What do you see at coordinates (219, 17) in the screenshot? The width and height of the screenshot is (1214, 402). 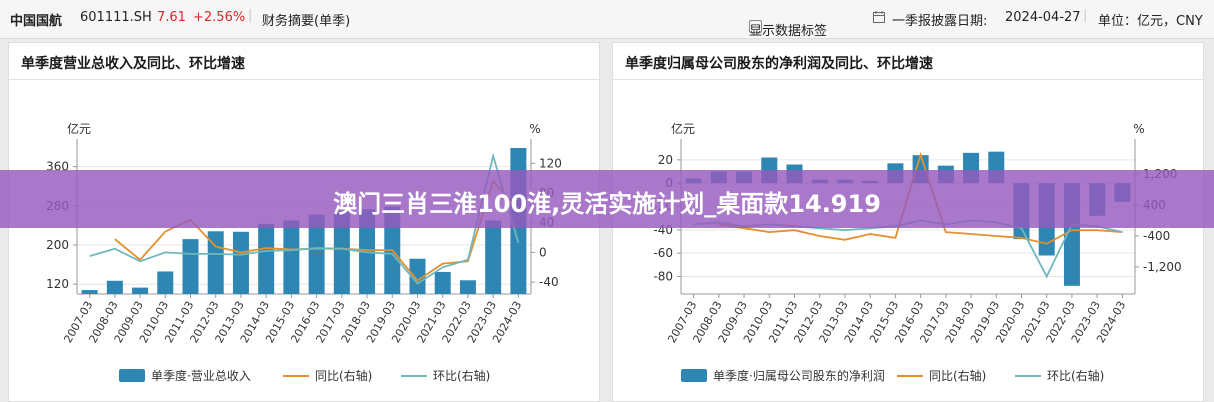 I see `stock-change: +2.56%` at bounding box center [219, 17].